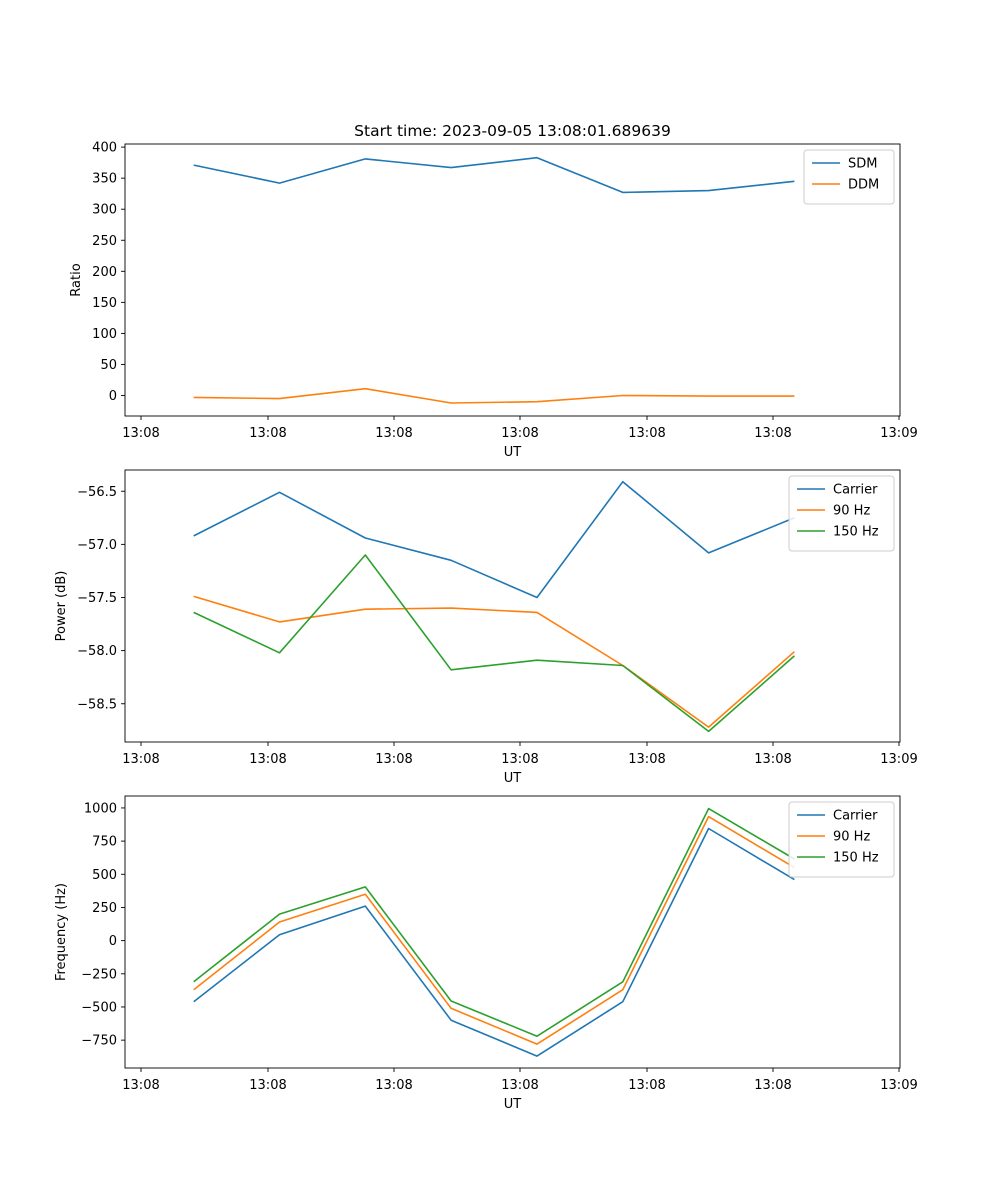 The image size is (1000, 1200). What do you see at coordinates (104, 148) in the screenshot?
I see `y-tick-label: 400` at bounding box center [104, 148].